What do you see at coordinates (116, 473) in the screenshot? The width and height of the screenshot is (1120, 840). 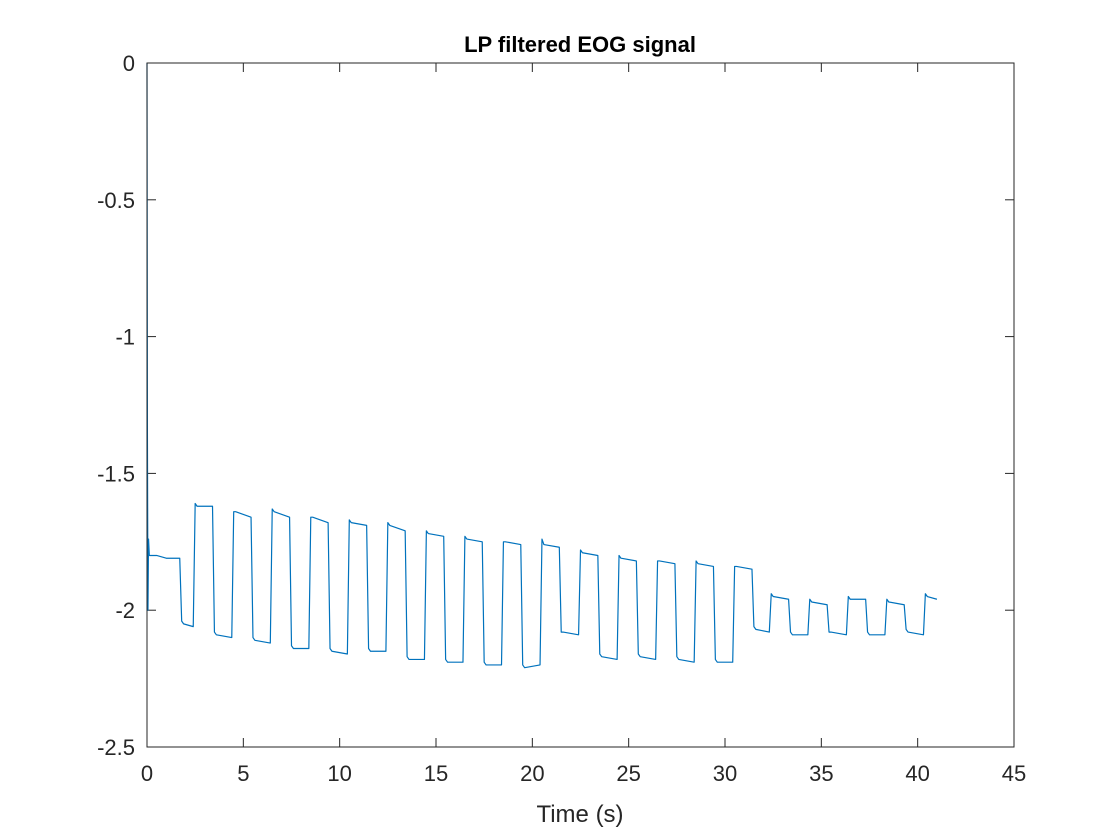 I see `y-tick-label: -1.5` at bounding box center [116, 473].